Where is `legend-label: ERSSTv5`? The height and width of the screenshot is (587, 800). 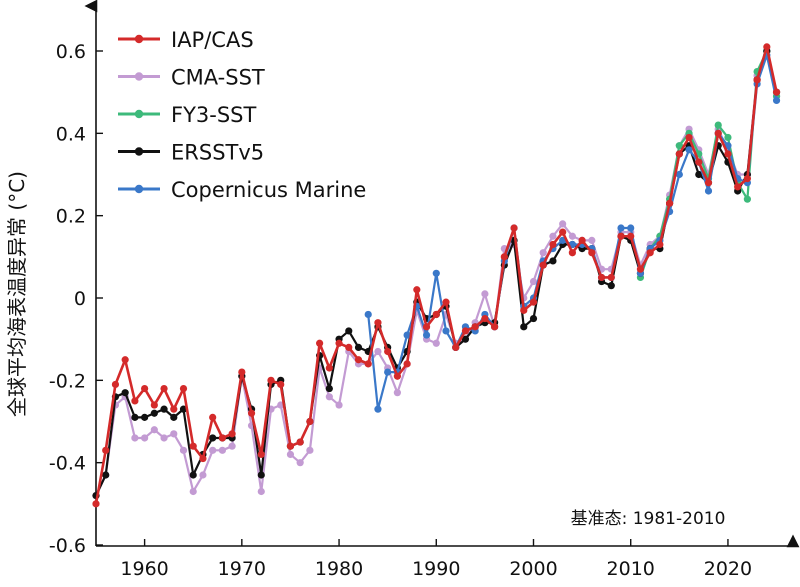
legend-label: ERSSTv5 is located at coordinates (217, 153).